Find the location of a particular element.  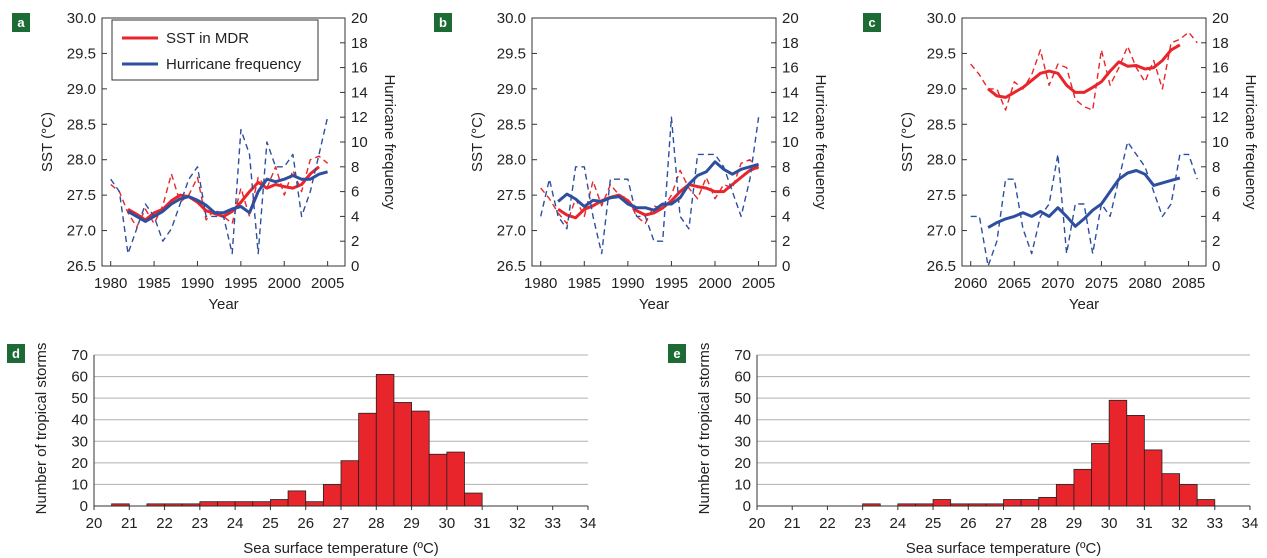

panel-label-c: c is located at coordinates (872, 22).